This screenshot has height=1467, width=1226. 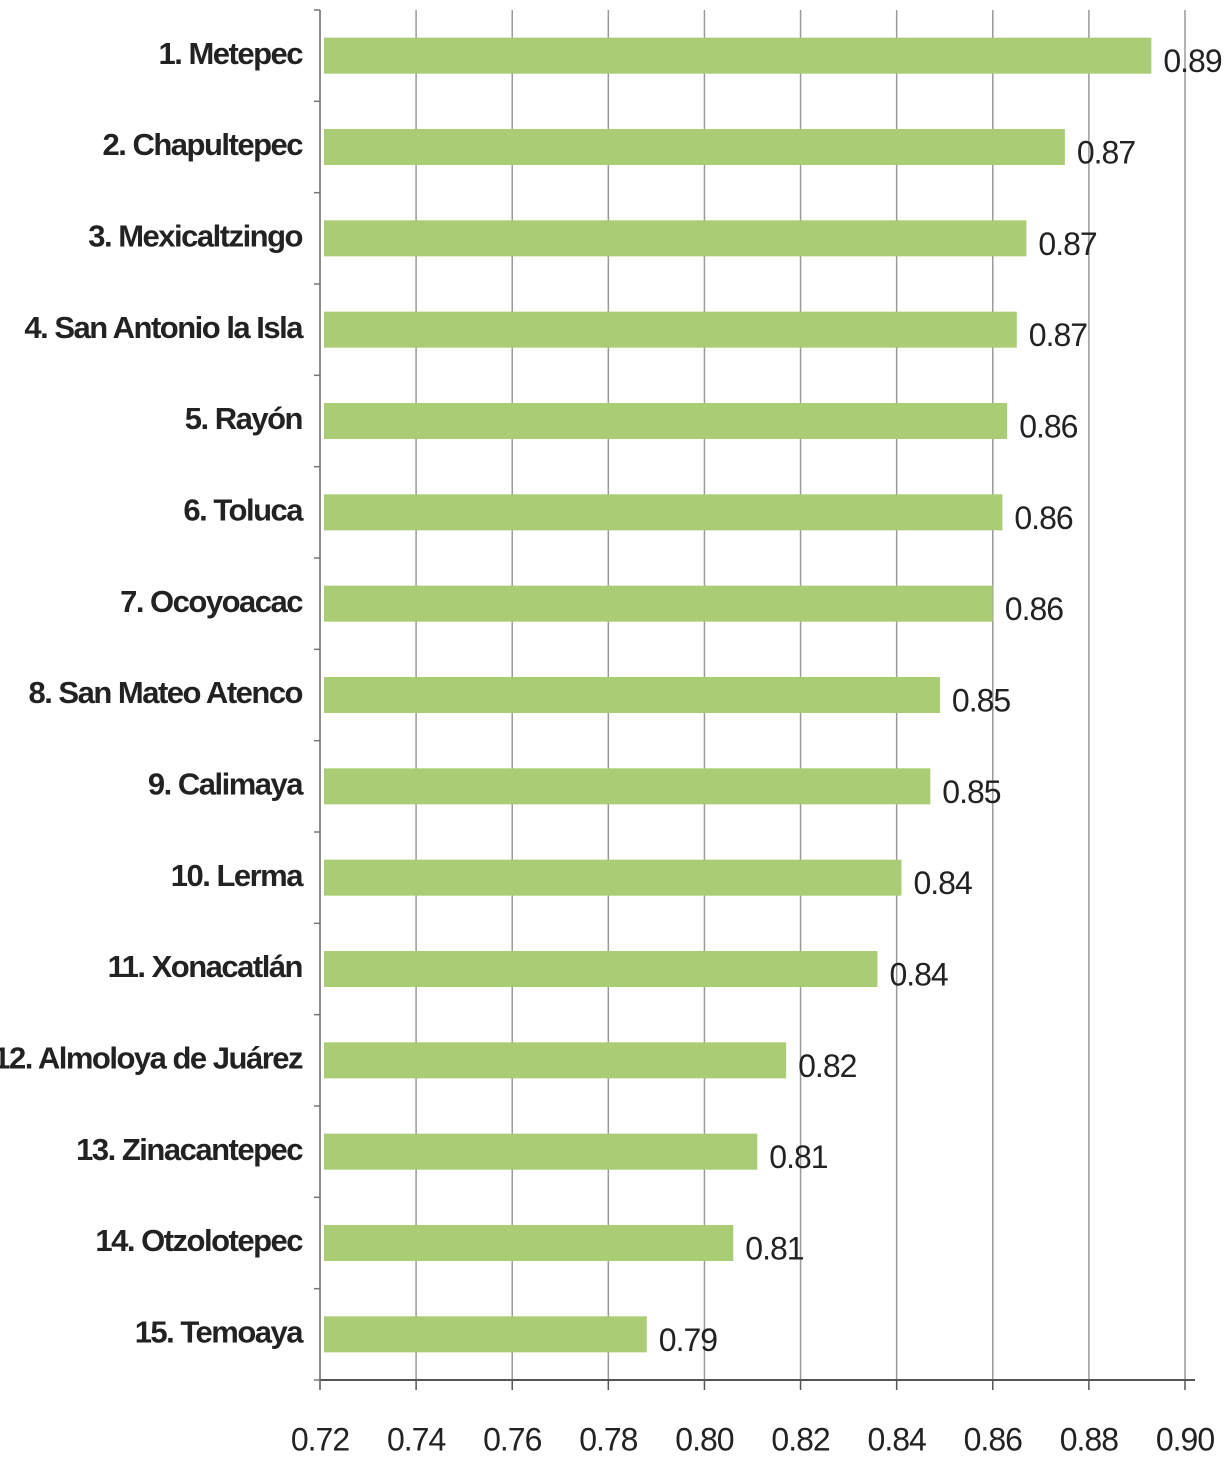 What do you see at coordinates (704, 1439) in the screenshot?
I see `x-tick-label: 0.80` at bounding box center [704, 1439].